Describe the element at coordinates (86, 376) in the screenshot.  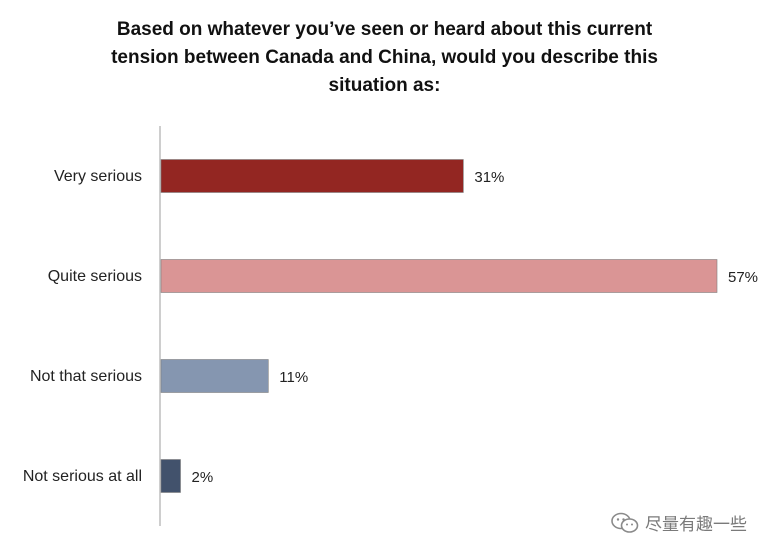
I see `category-label-2: Not that serious` at that location.